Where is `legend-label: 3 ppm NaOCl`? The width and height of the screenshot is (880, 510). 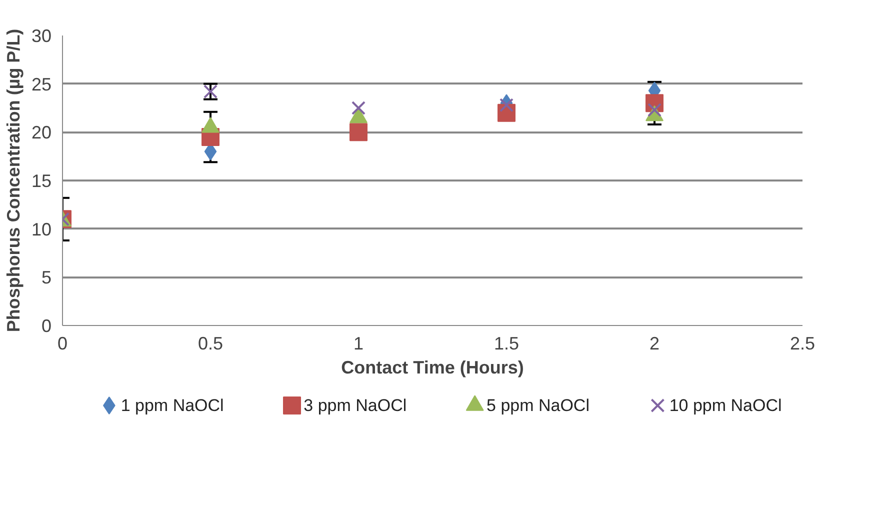 legend-label: 3 ppm NaOCl is located at coordinates (355, 405).